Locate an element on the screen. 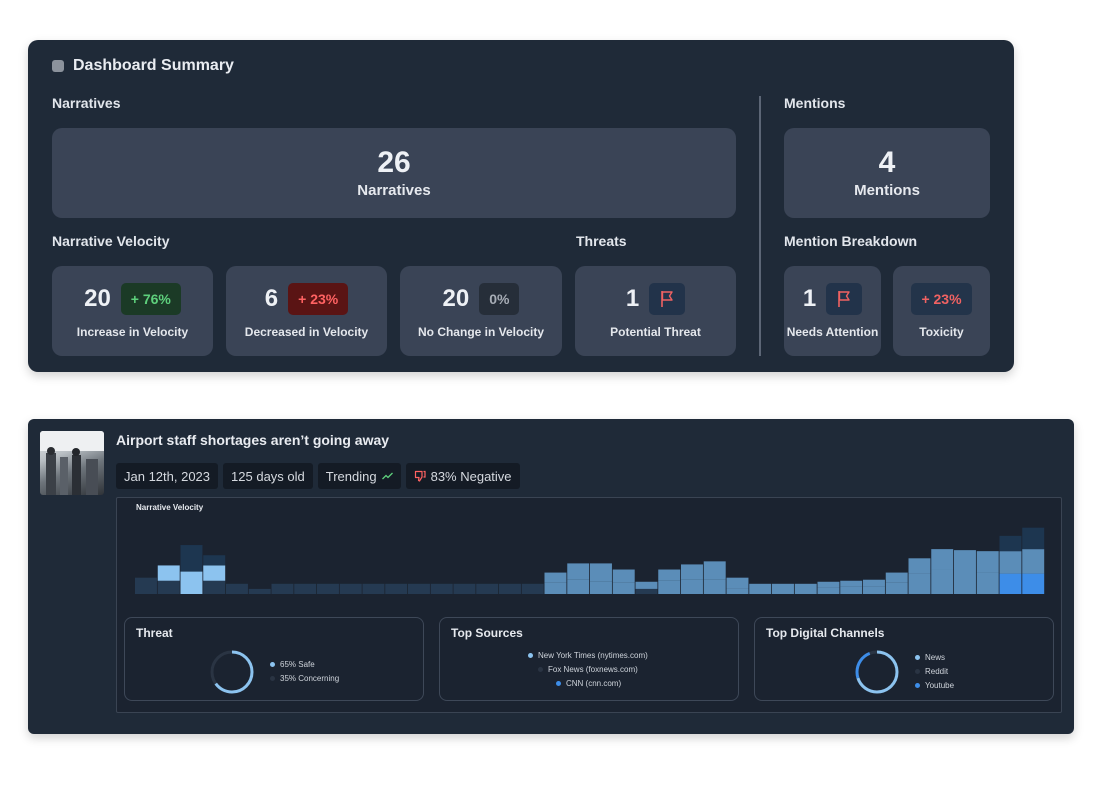 Image resolution: width=1100 pixels, height=800 pixels. narratives-total-label: Narratives is located at coordinates (394, 190).